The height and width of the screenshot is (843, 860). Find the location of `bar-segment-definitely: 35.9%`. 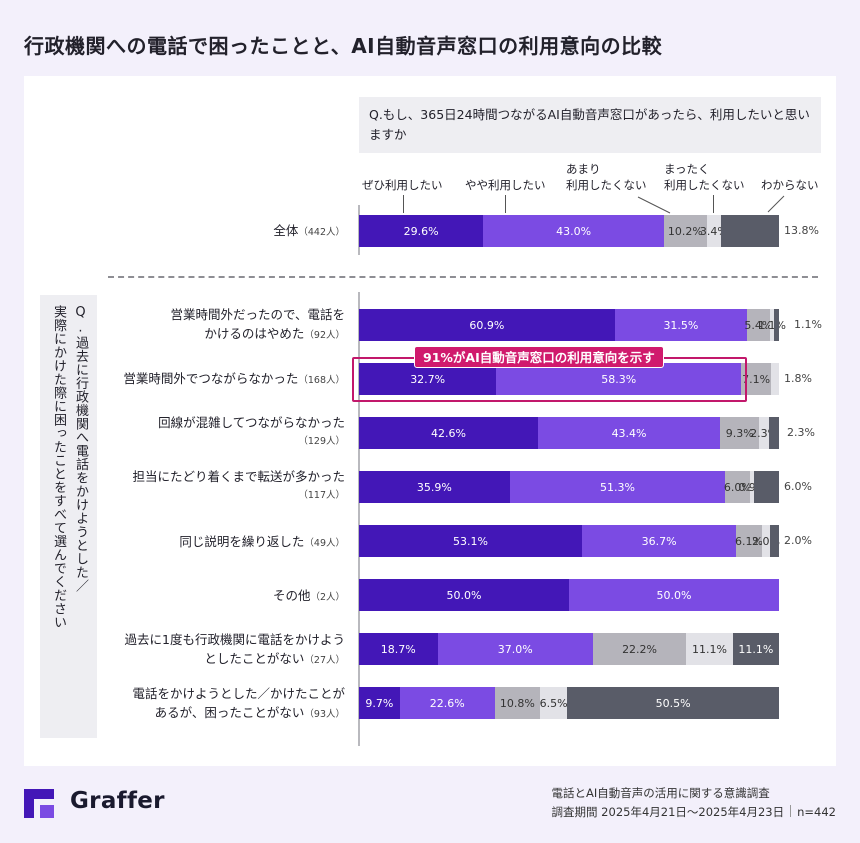

bar-segment-definitely: 35.9% is located at coordinates (434, 487).